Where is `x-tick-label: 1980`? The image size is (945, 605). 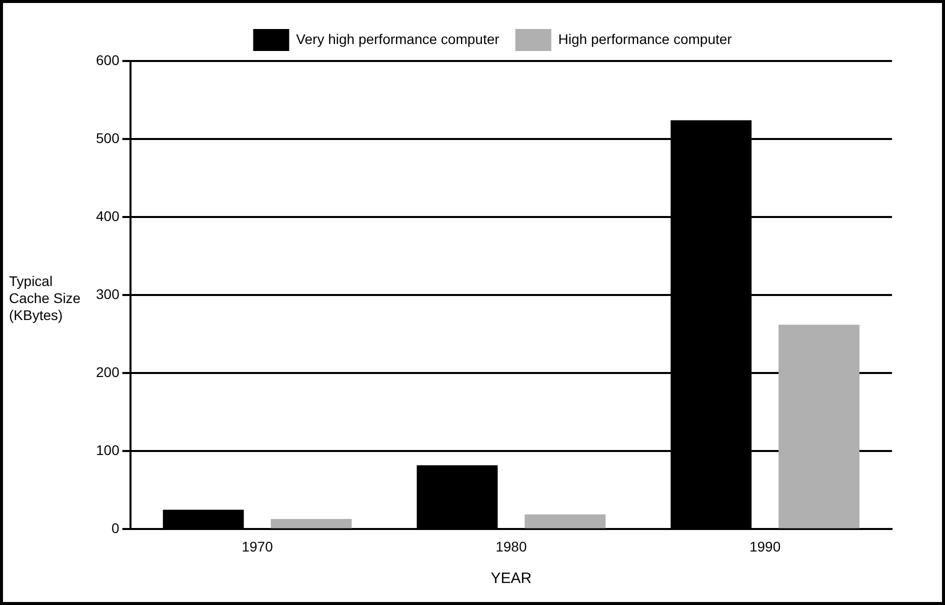
x-tick-label: 1980 is located at coordinates (511, 546).